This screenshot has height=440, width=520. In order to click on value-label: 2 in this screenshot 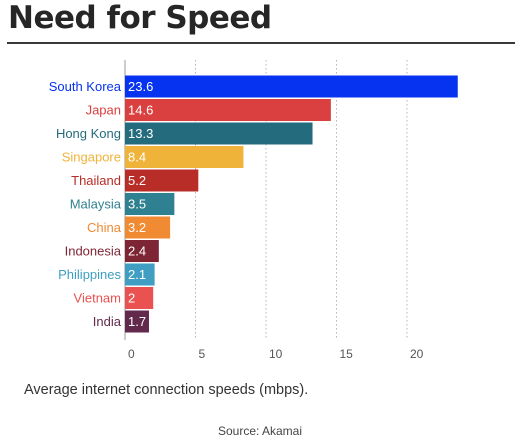, I will do `click(131, 298)`.